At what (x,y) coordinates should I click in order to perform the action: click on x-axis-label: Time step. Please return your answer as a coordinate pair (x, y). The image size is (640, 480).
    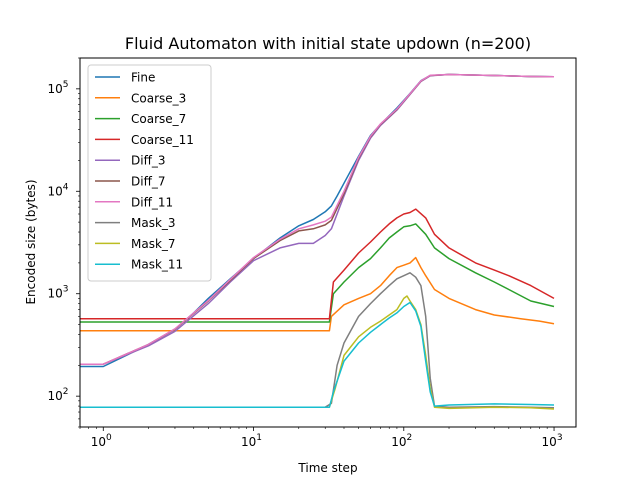
    Looking at the image, I should click on (327, 468).